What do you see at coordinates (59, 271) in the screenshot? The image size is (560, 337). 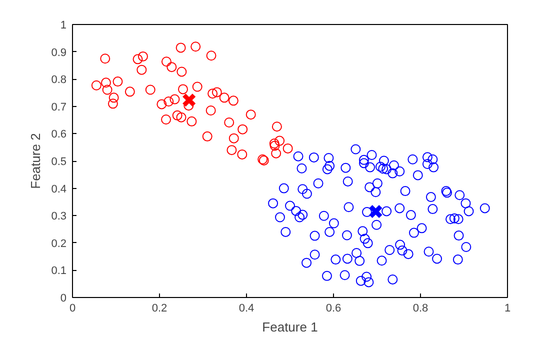 I see `y-tick-label: 0.1` at bounding box center [59, 271].